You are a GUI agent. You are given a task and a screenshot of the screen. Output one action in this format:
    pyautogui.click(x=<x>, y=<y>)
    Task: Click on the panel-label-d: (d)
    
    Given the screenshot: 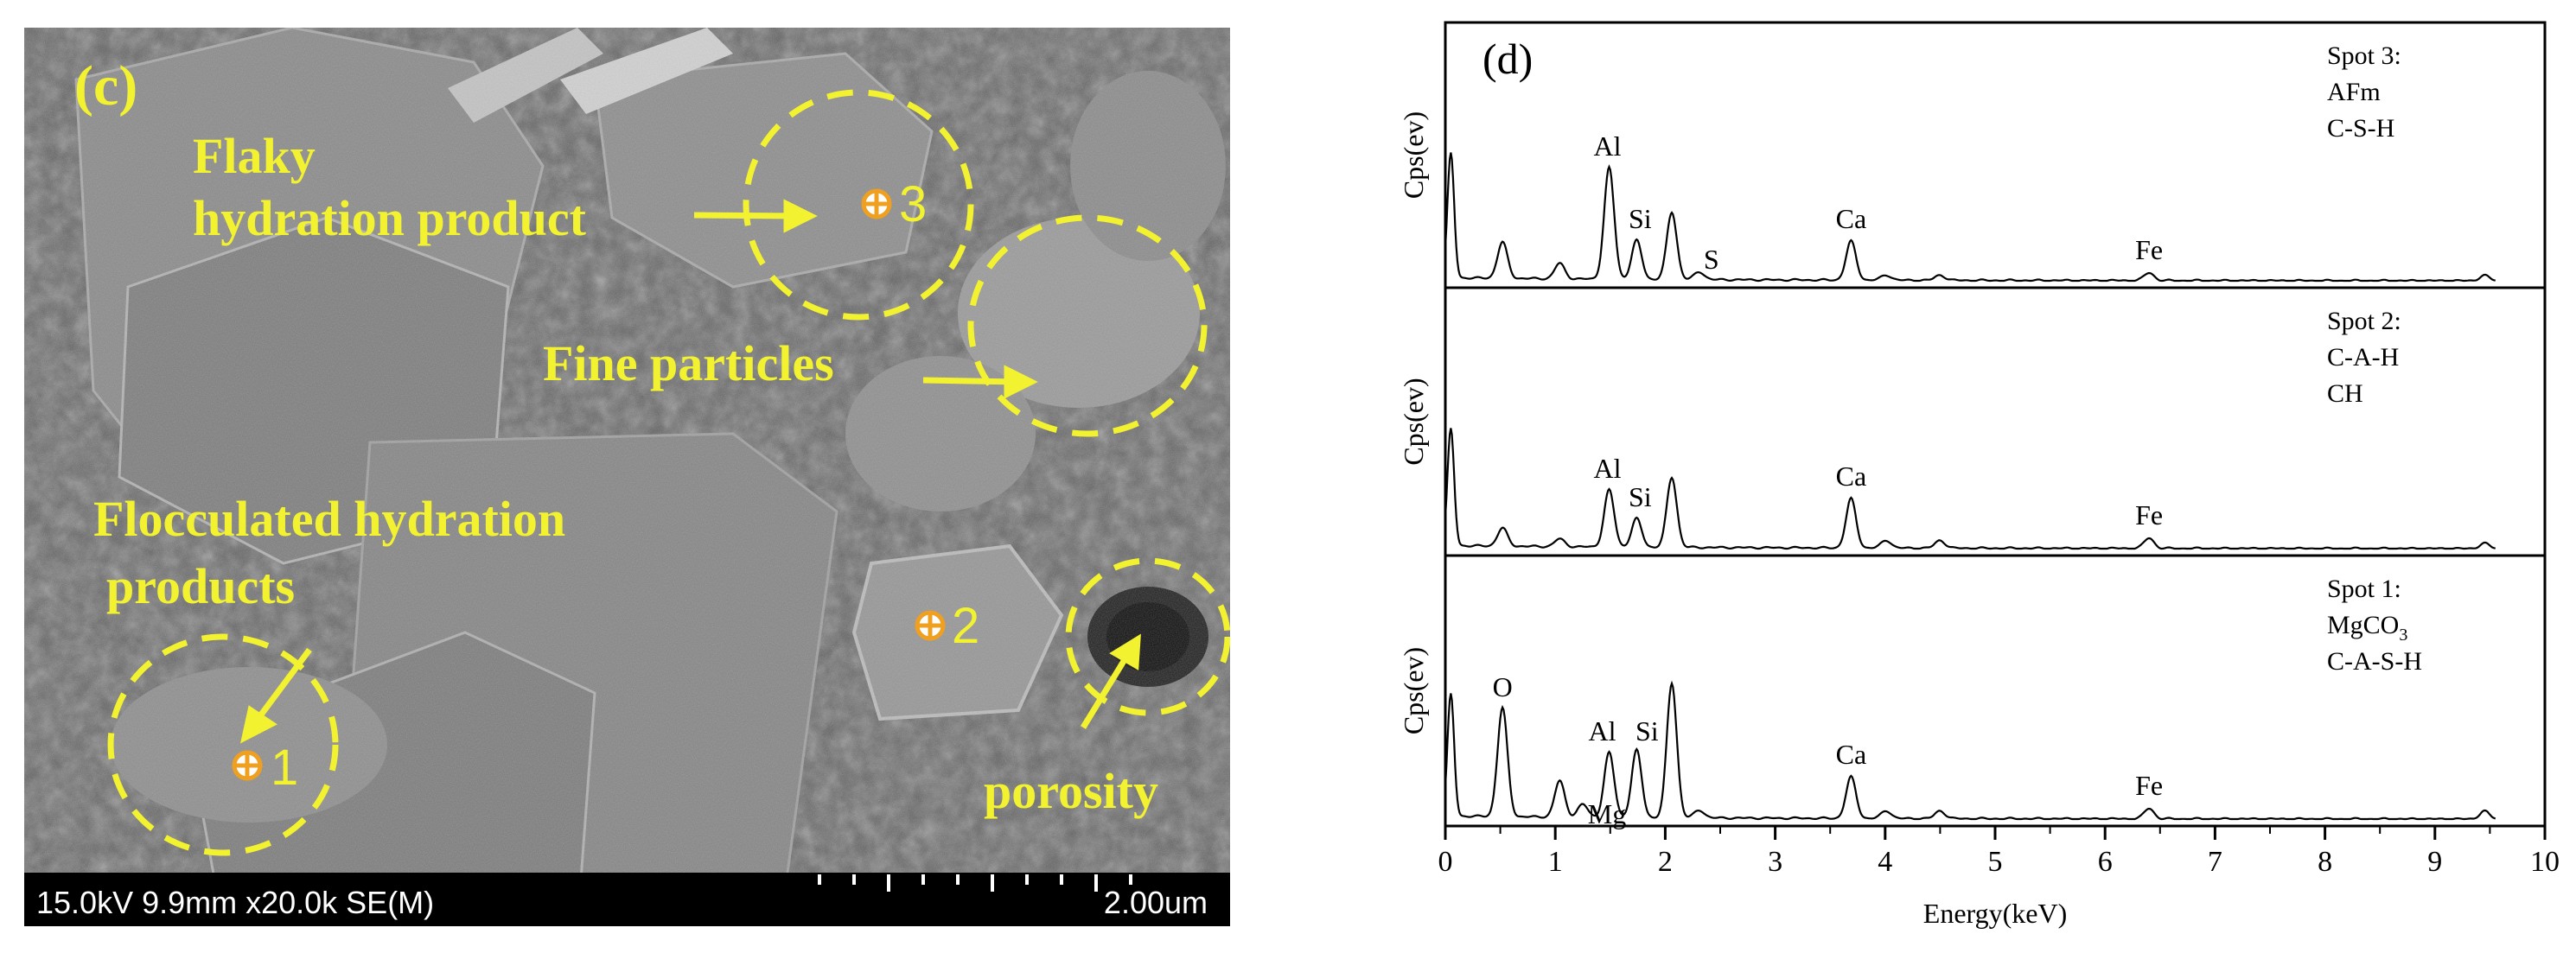 What is the action you would take?
    pyautogui.click(x=1507, y=59)
    